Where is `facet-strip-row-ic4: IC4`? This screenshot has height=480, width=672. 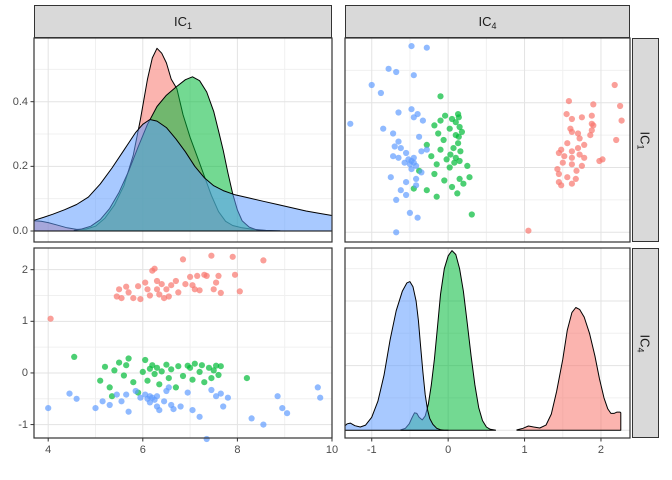
facet-strip-row-ic4: IC4 is located at coordinates (645, 343).